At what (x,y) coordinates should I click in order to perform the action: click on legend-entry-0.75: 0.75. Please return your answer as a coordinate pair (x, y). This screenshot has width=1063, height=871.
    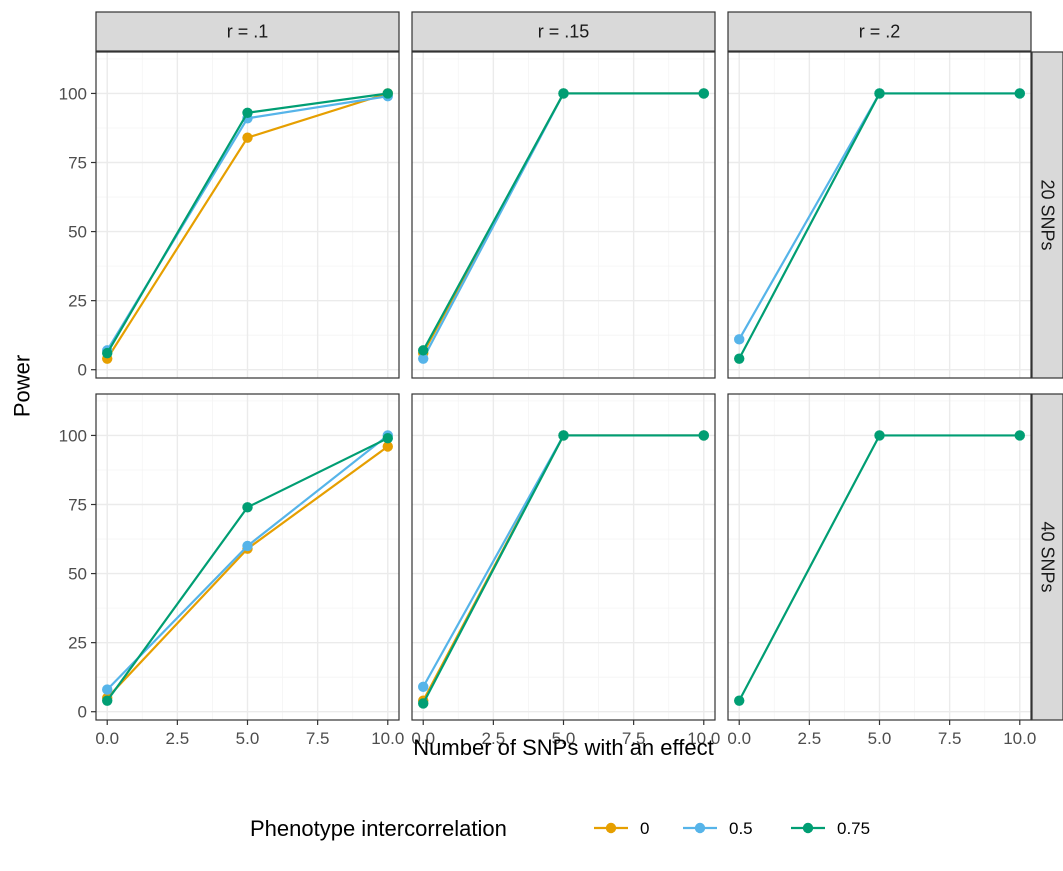
    Looking at the image, I should click on (830, 828).